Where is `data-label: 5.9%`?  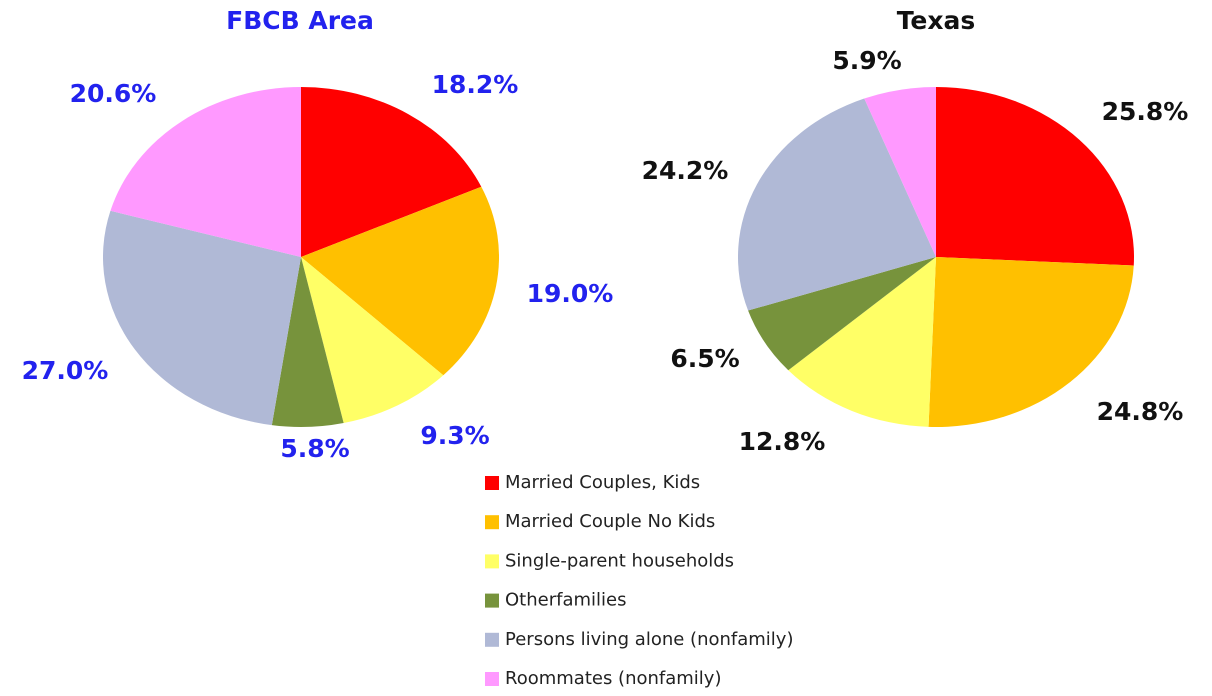
data-label: 5.9% is located at coordinates (866, 60).